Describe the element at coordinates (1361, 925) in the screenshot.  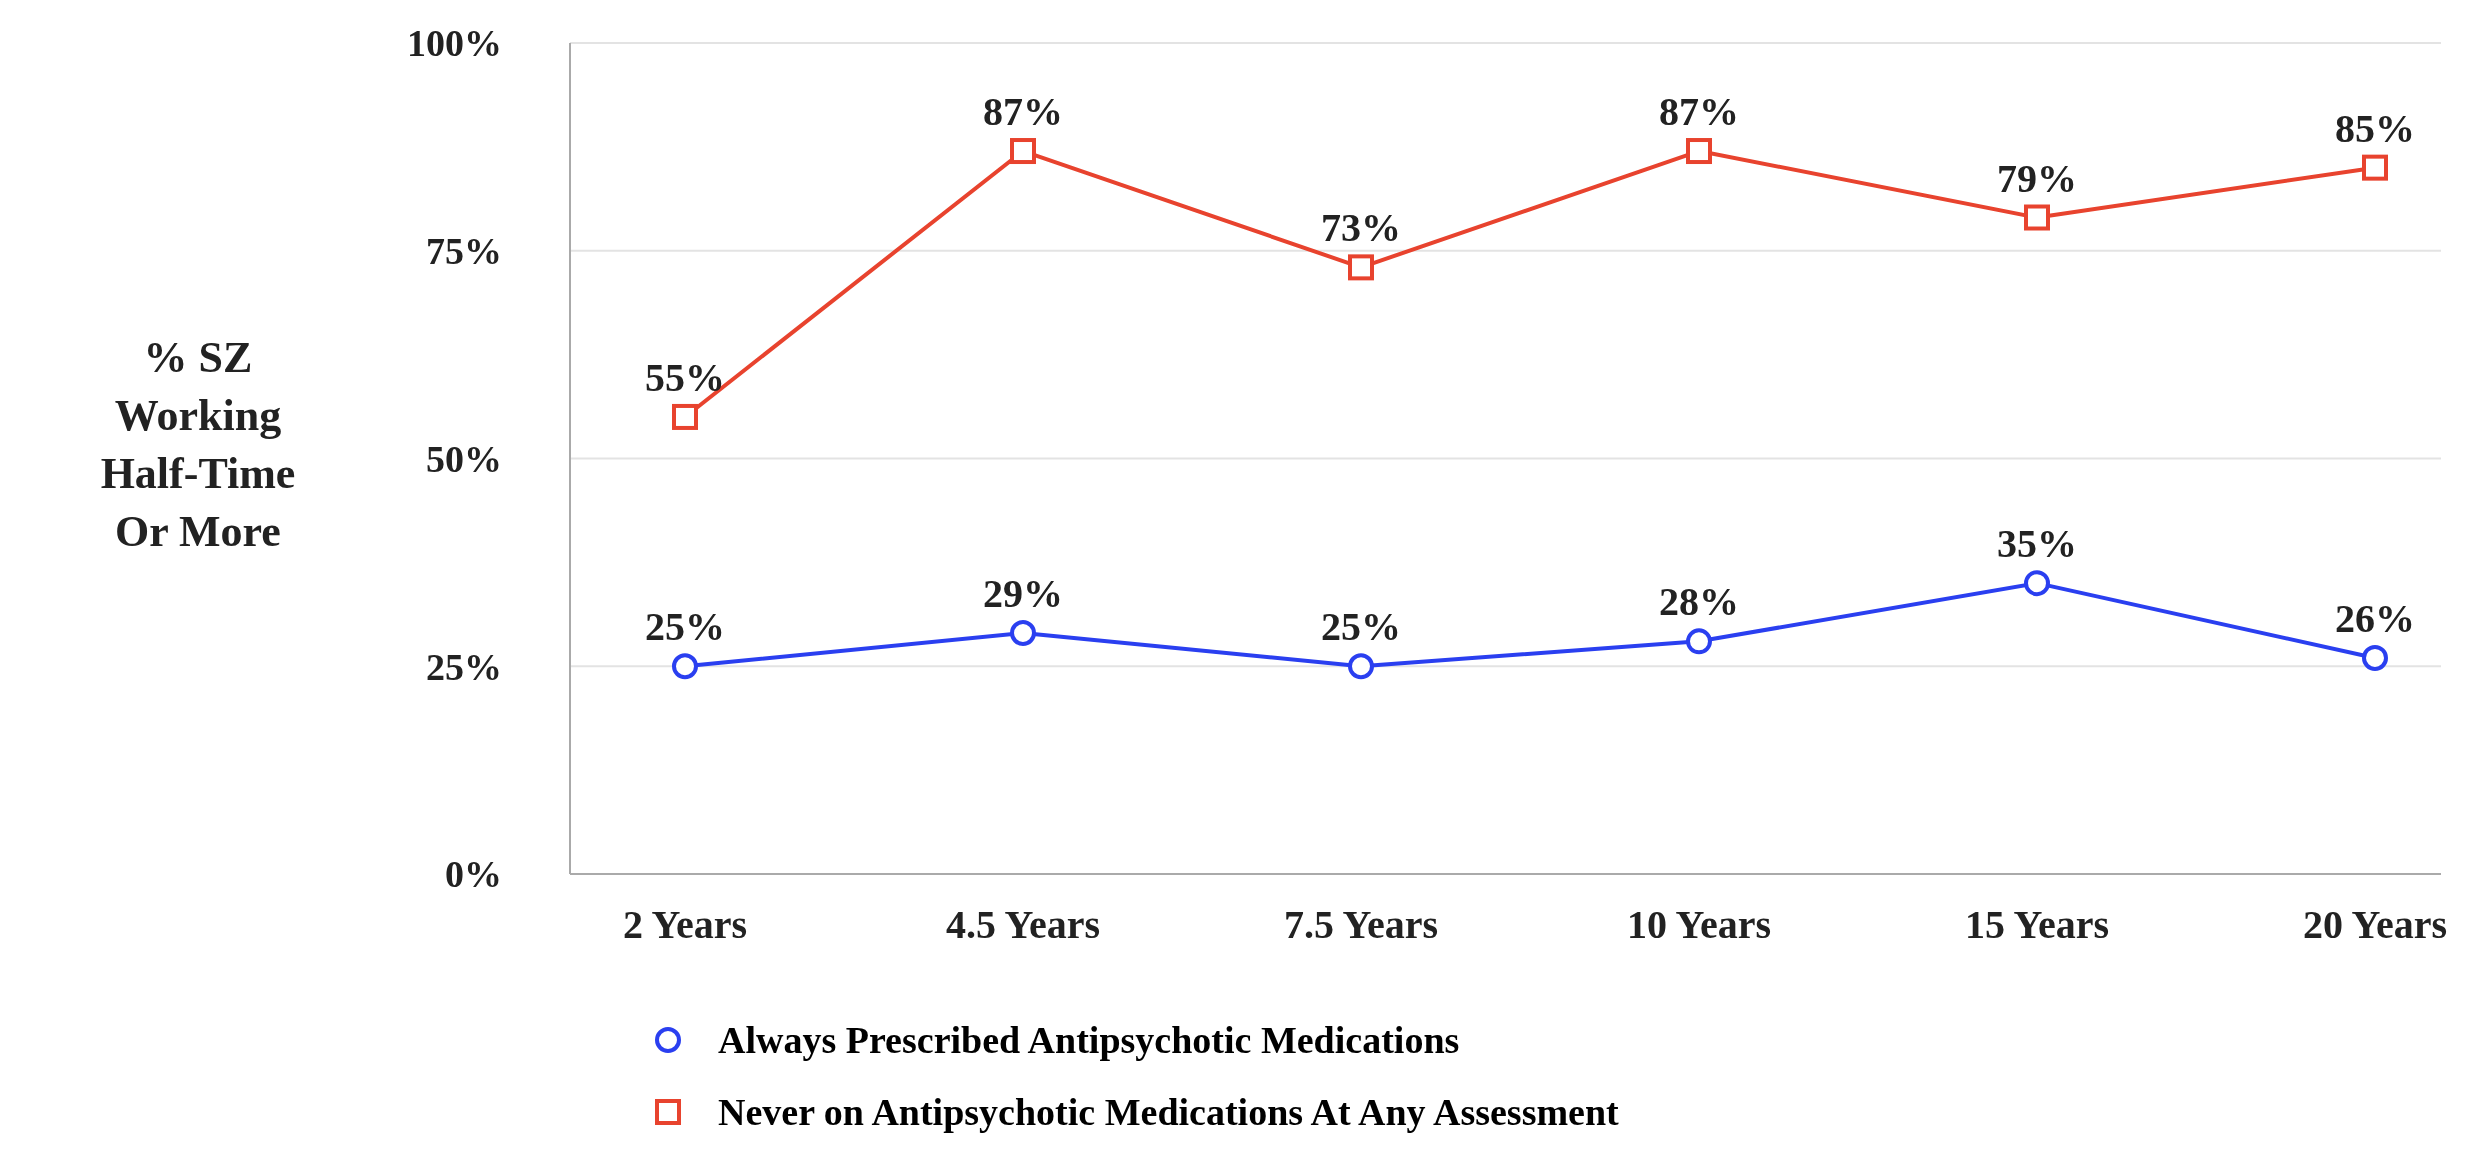
I see `x-tick-label: 7.5 Years` at that location.